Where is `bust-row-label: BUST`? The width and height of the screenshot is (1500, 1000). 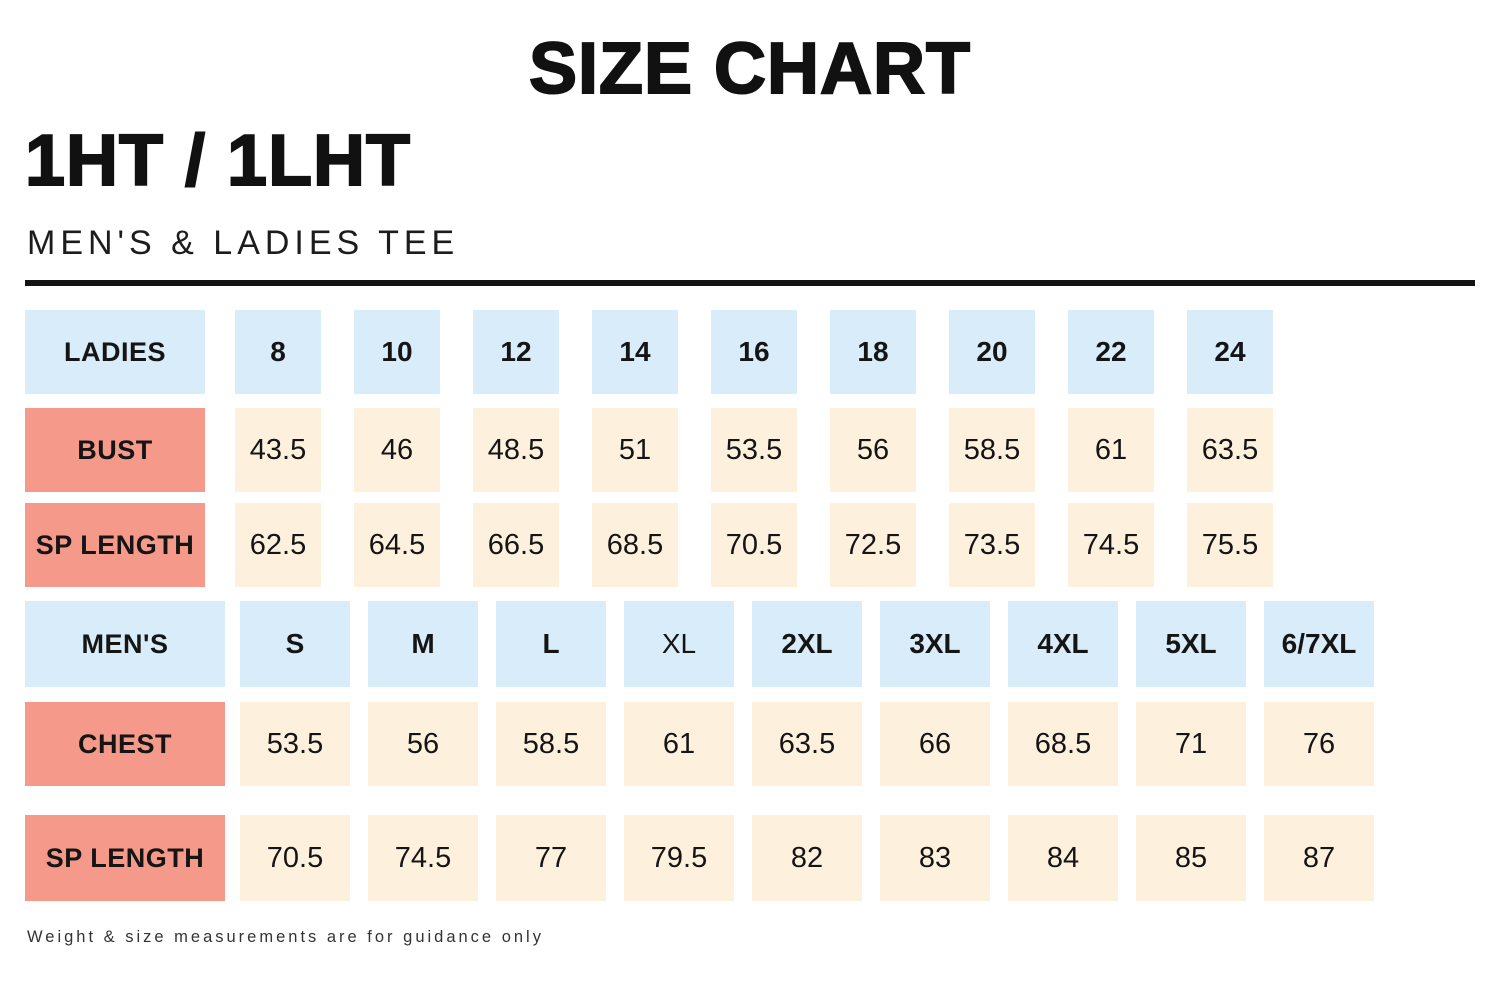 bust-row-label: BUST is located at coordinates (115, 450).